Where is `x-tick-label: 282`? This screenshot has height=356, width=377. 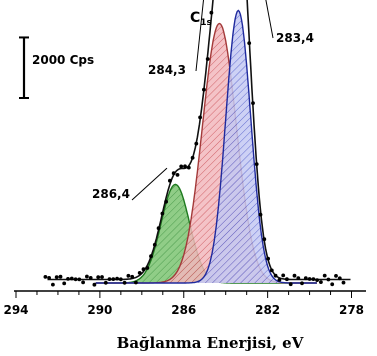 x-tick-label: 282 is located at coordinates (267, 310).